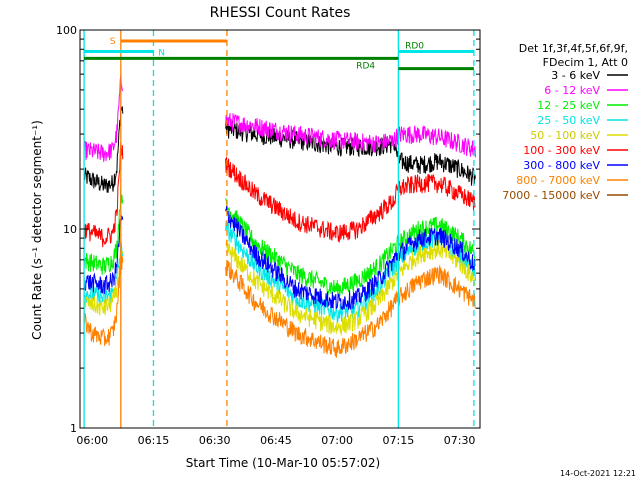 Image resolution: width=640 pixels, height=484 pixels. I want to click on legend-label-5: 100 - 300 keV, so click(561, 150).